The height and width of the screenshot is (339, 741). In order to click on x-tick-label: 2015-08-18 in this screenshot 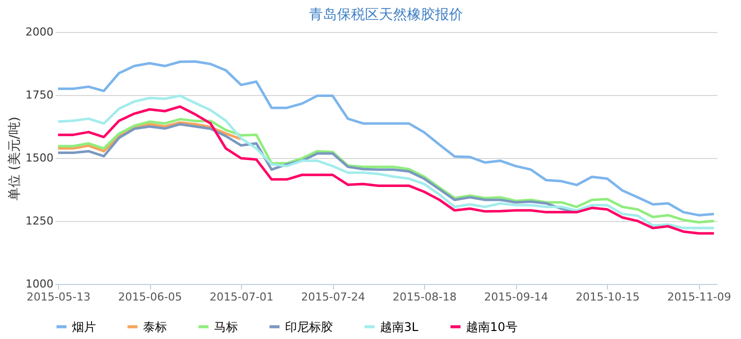, I will do `click(424, 297)`.